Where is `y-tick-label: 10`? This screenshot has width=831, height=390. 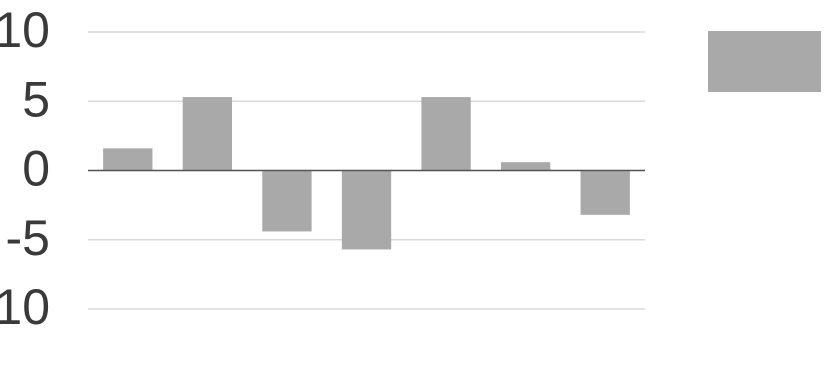
y-tick-label: 10 is located at coordinates (25, 30).